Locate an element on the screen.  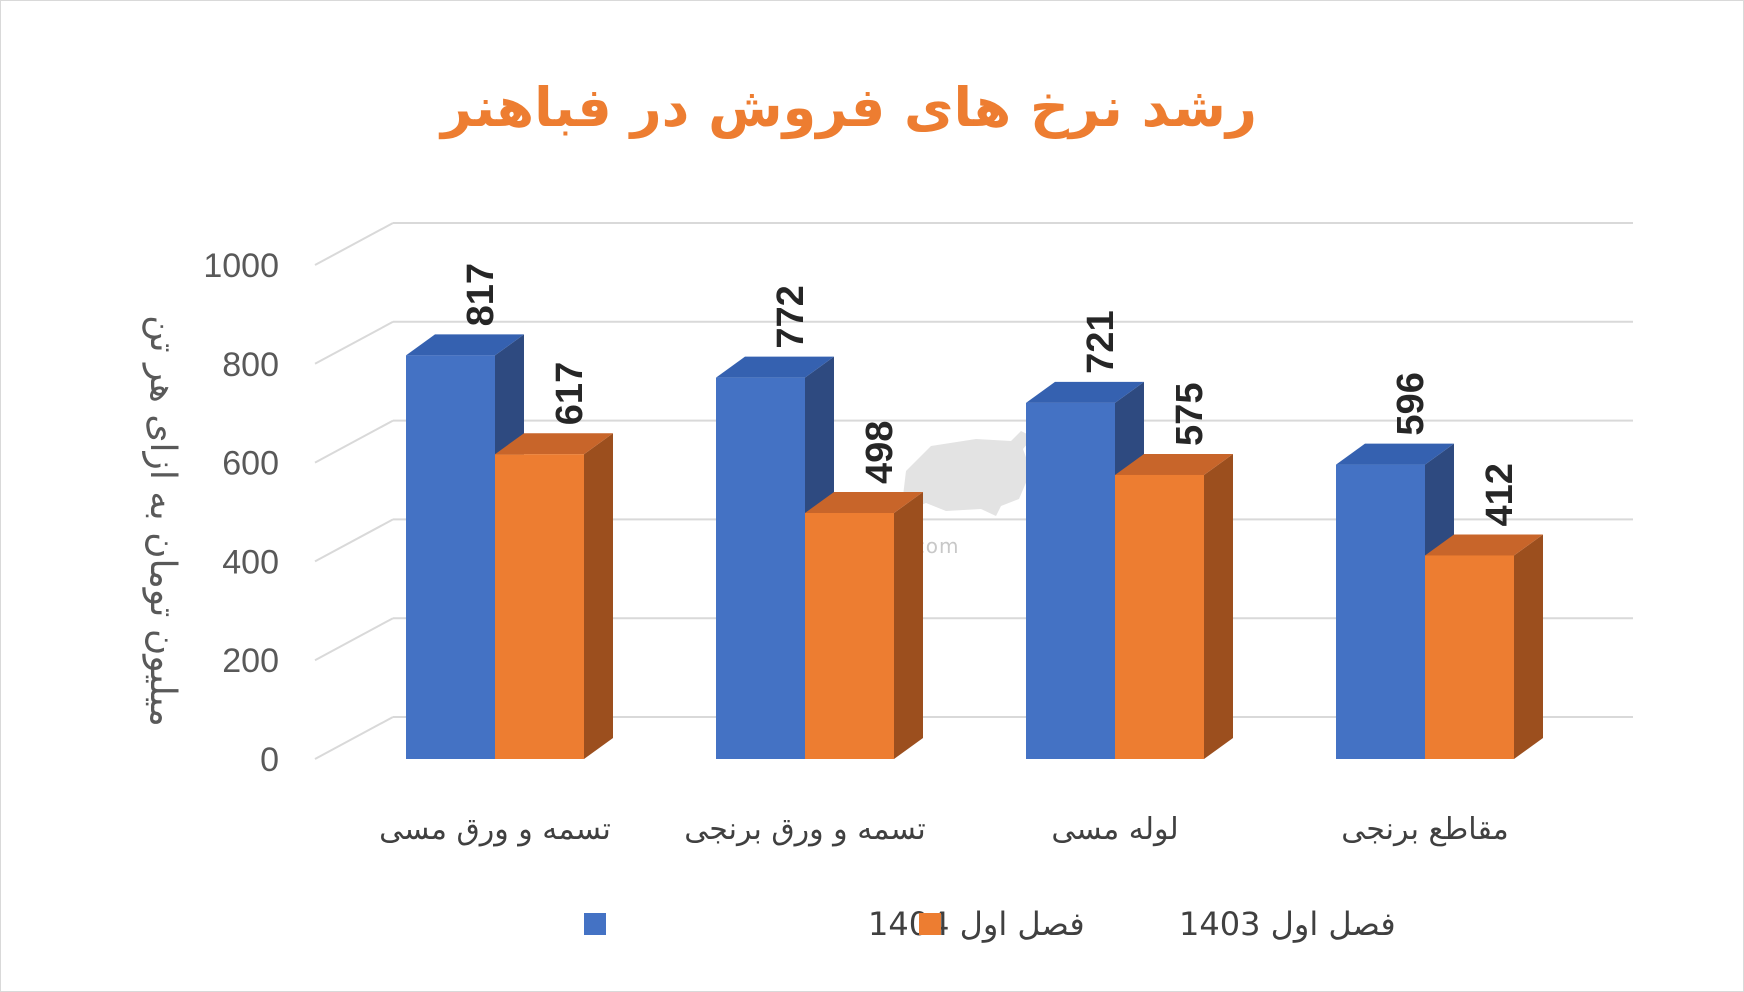
legend-label: فصل اول 1404 is located at coordinates (976, 924).